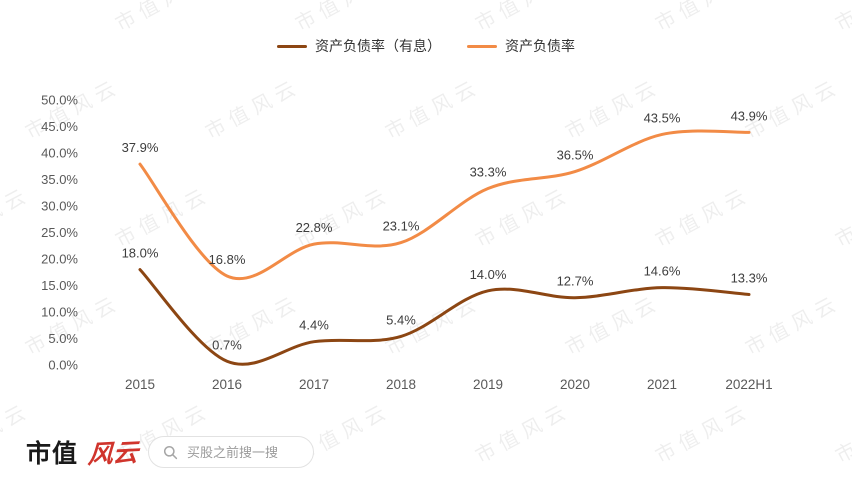 This screenshot has height=485, width=852. I want to click on svg-text: 13.3%, so click(749, 278).